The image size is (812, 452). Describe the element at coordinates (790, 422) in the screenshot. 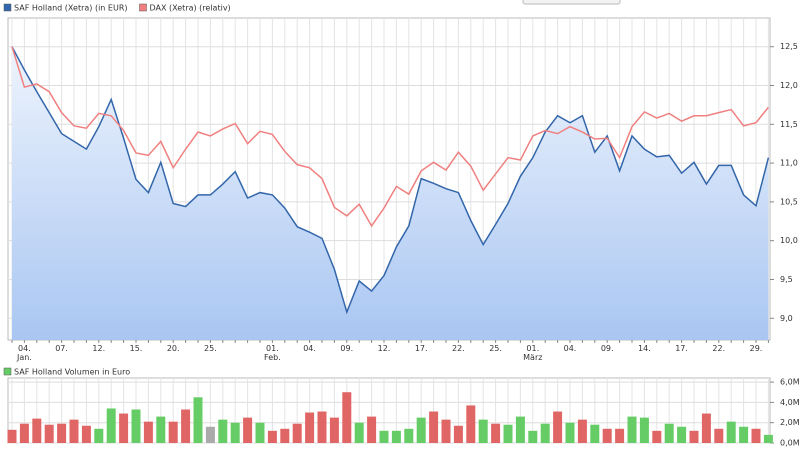

I see `y-tick-label: 2,0M` at that location.